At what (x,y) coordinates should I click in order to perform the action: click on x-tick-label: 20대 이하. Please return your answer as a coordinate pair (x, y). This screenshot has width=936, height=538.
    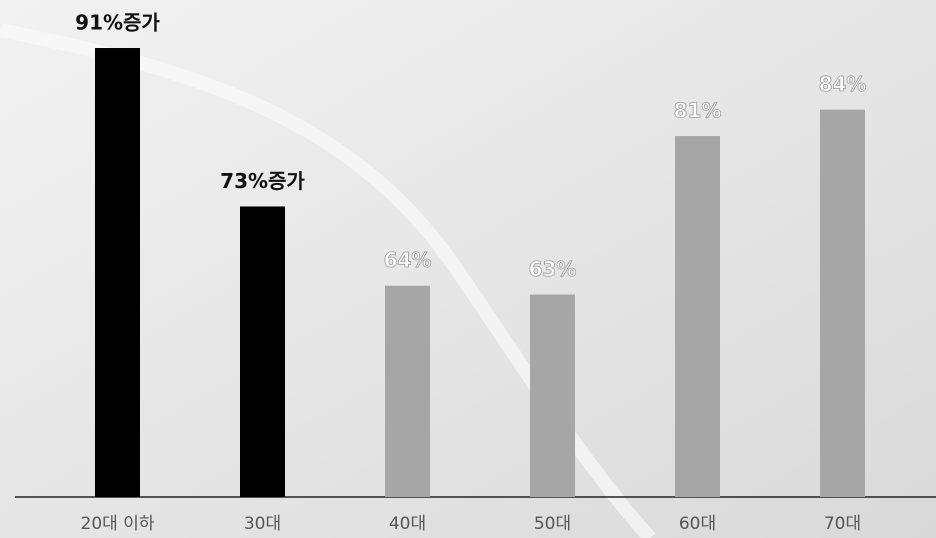
    Looking at the image, I should click on (118, 524).